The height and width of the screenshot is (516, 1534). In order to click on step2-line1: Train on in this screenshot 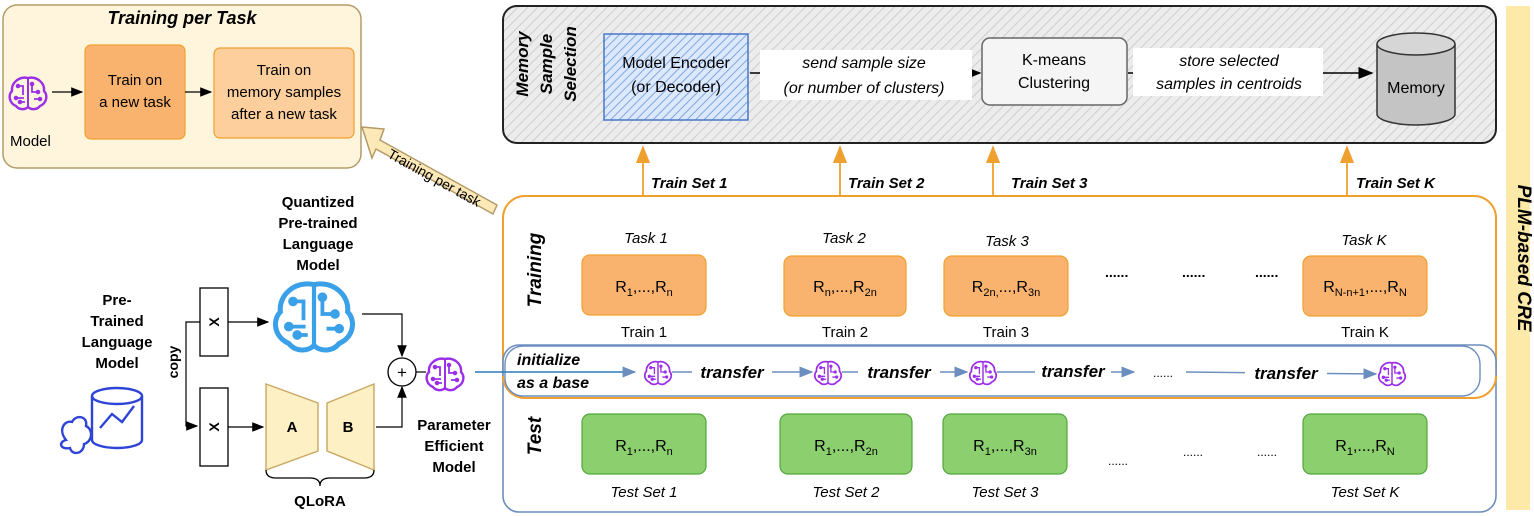, I will do `click(284, 70)`.